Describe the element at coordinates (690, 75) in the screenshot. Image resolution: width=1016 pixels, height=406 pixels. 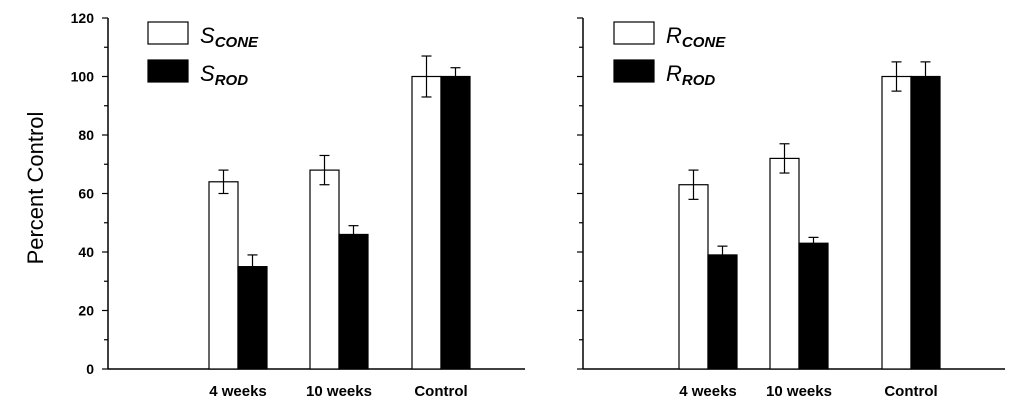
I see `legend-label: RROD` at that location.